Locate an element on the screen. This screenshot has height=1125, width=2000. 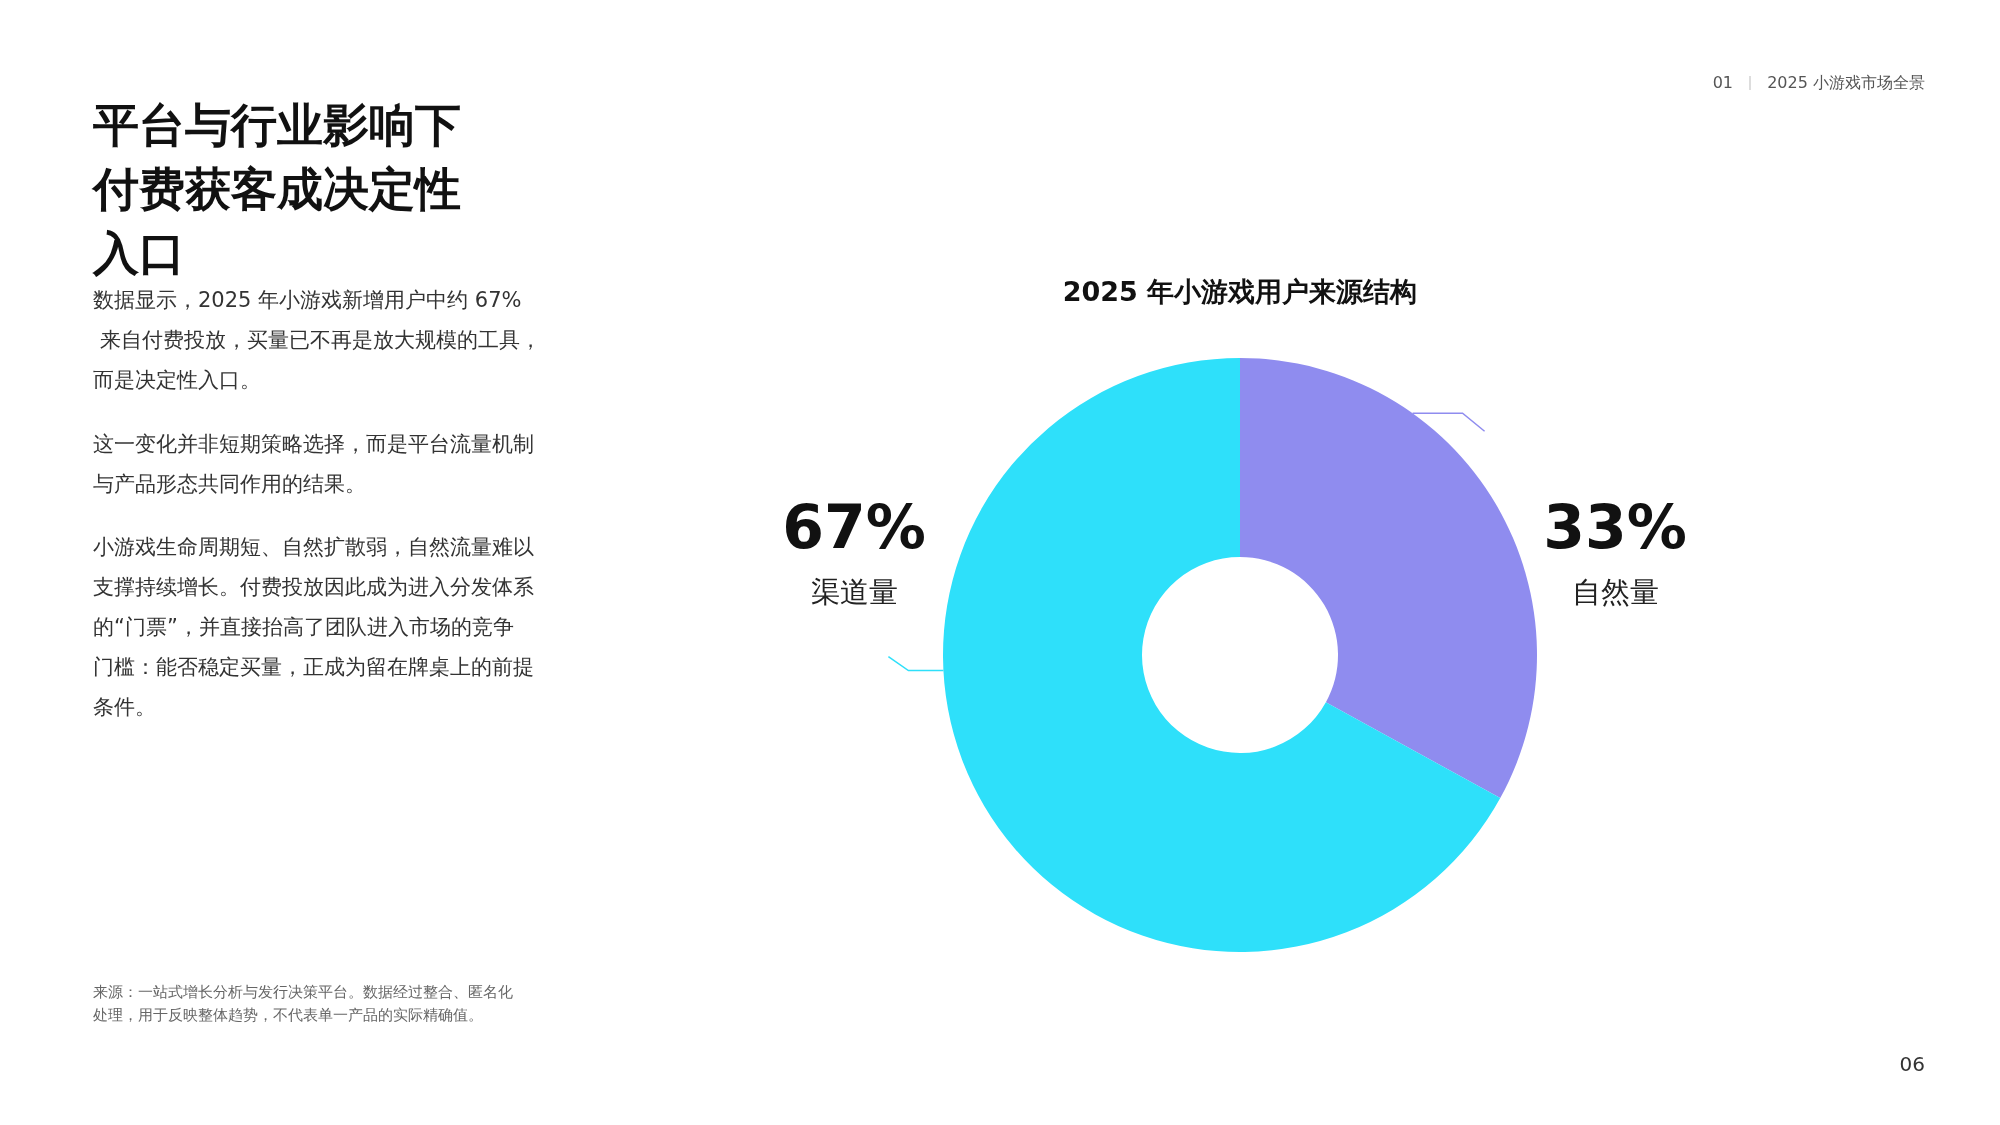
text: 06 is located at coordinates (1912, 1064).